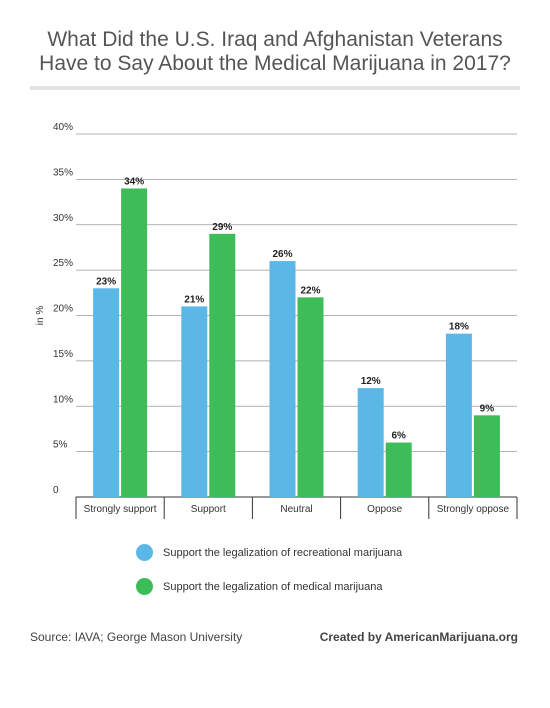 The width and height of the screenshot is (550, 708). Describe the element at coordinates (194, 299) in the screenshot. I see `data-label: 21%` at that location.